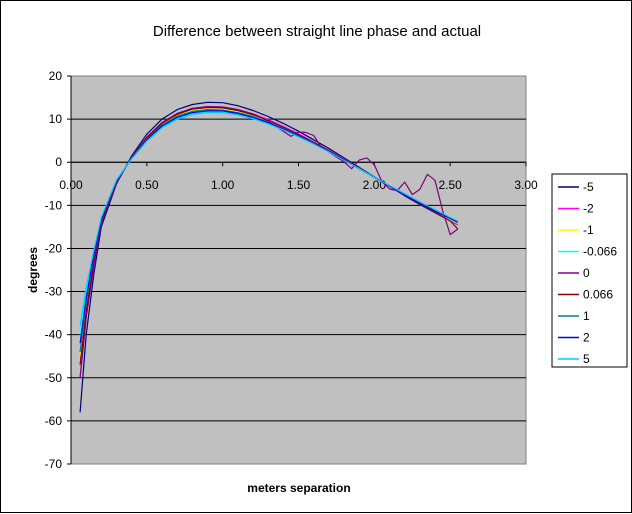 The width and height of the screenshot is (632, 514). I want to click on x-tick-label-0: 0.00, so click(71, 185).